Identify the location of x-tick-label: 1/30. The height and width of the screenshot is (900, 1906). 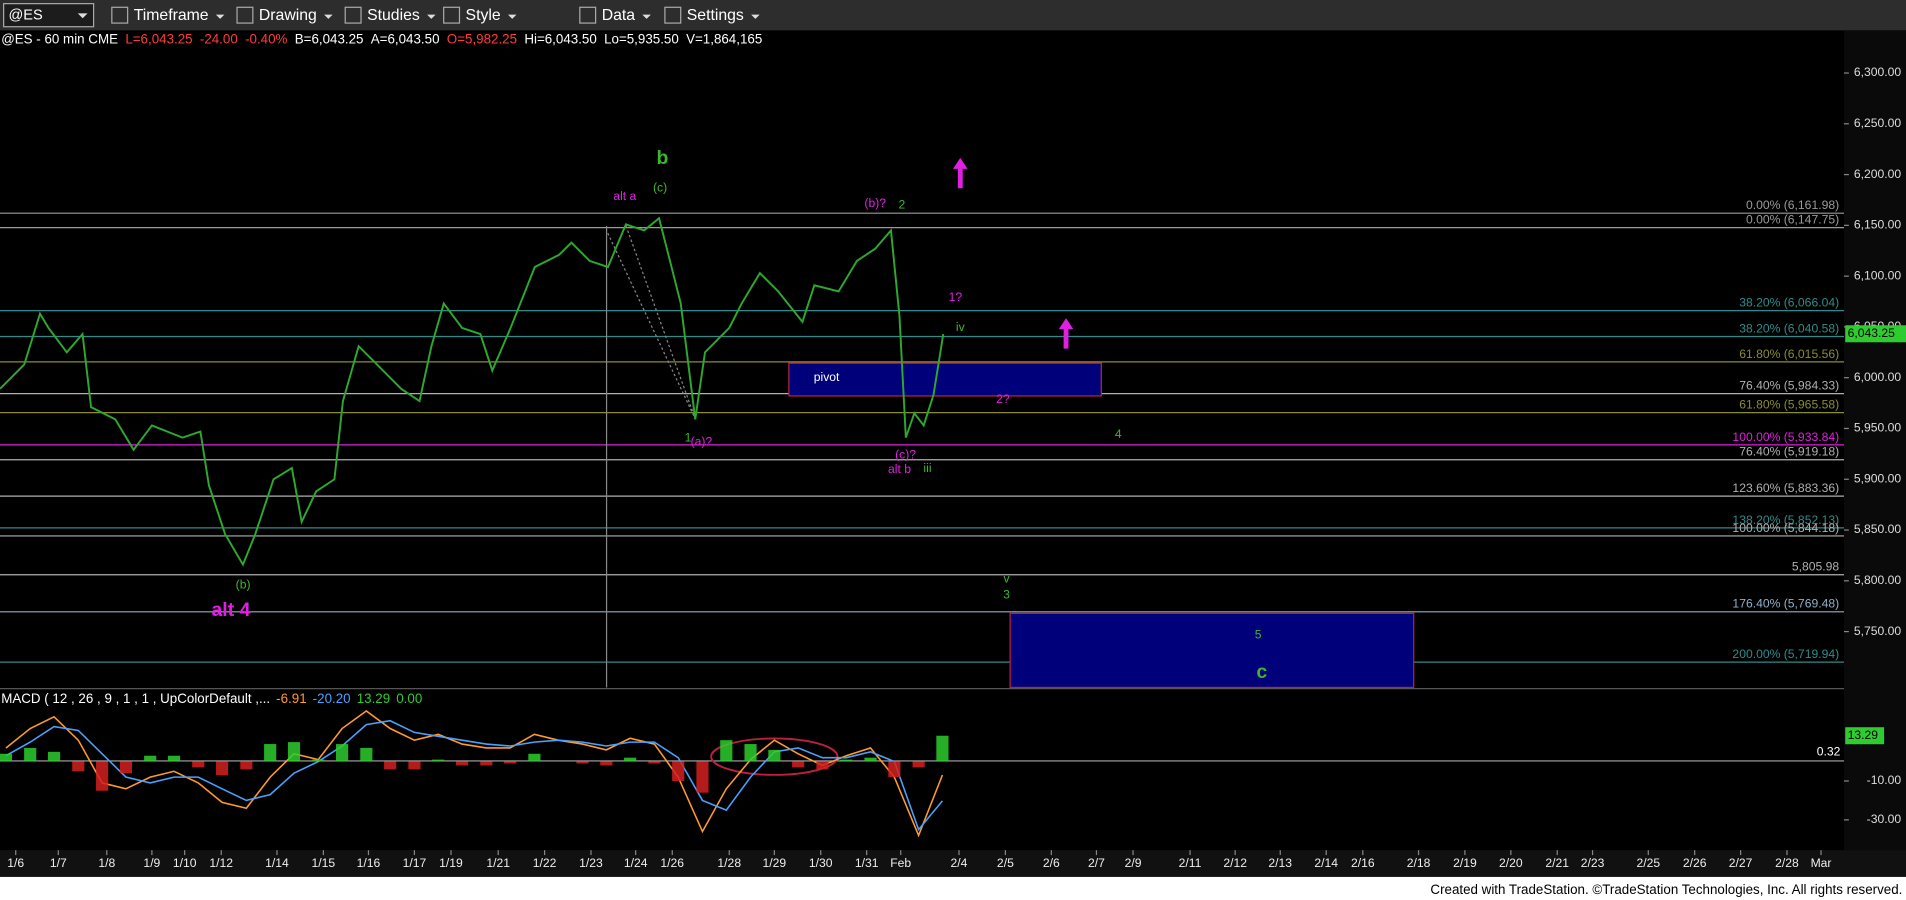
(821, 863).